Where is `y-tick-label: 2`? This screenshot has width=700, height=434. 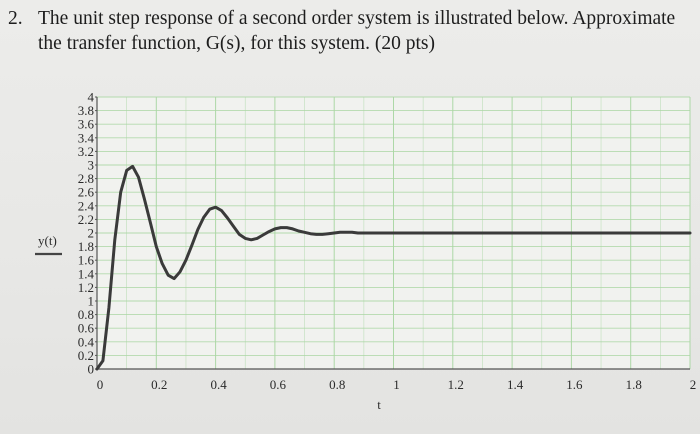 y-tick-label: 2 is located at coordinates (91, 233).